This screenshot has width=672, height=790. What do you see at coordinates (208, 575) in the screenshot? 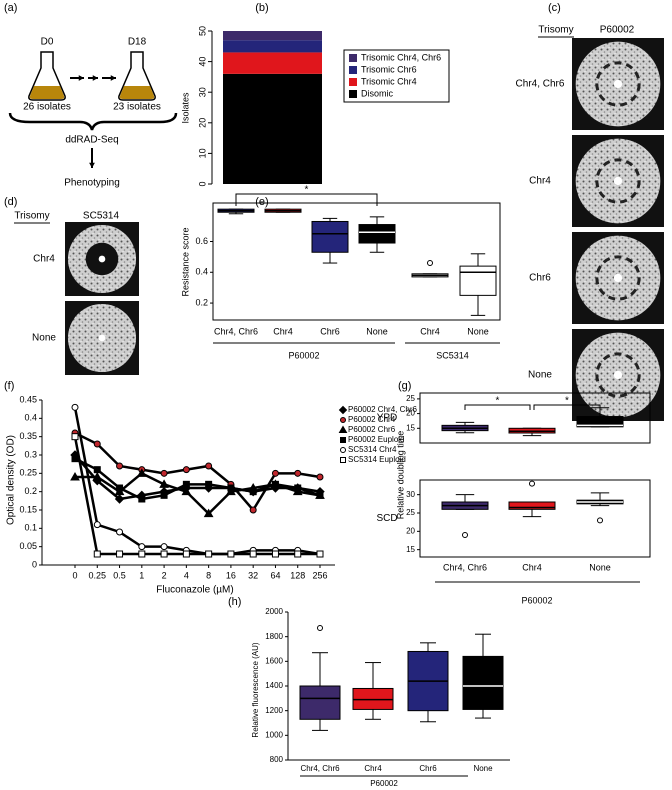
I see `x-tick-label: 8` at bounding box center [208, 575].